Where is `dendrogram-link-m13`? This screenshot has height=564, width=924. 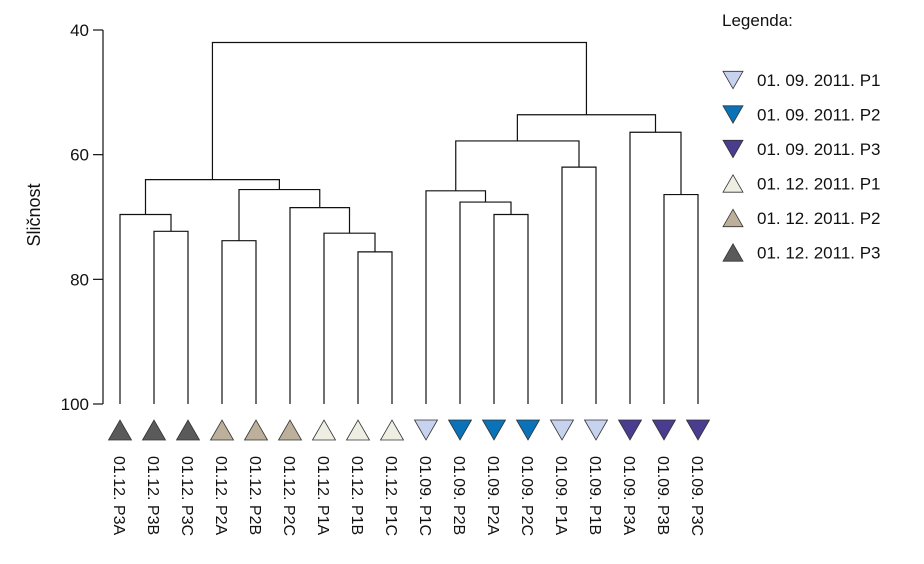 dendrogram-link-m13 is located at coordinates (517, 165).